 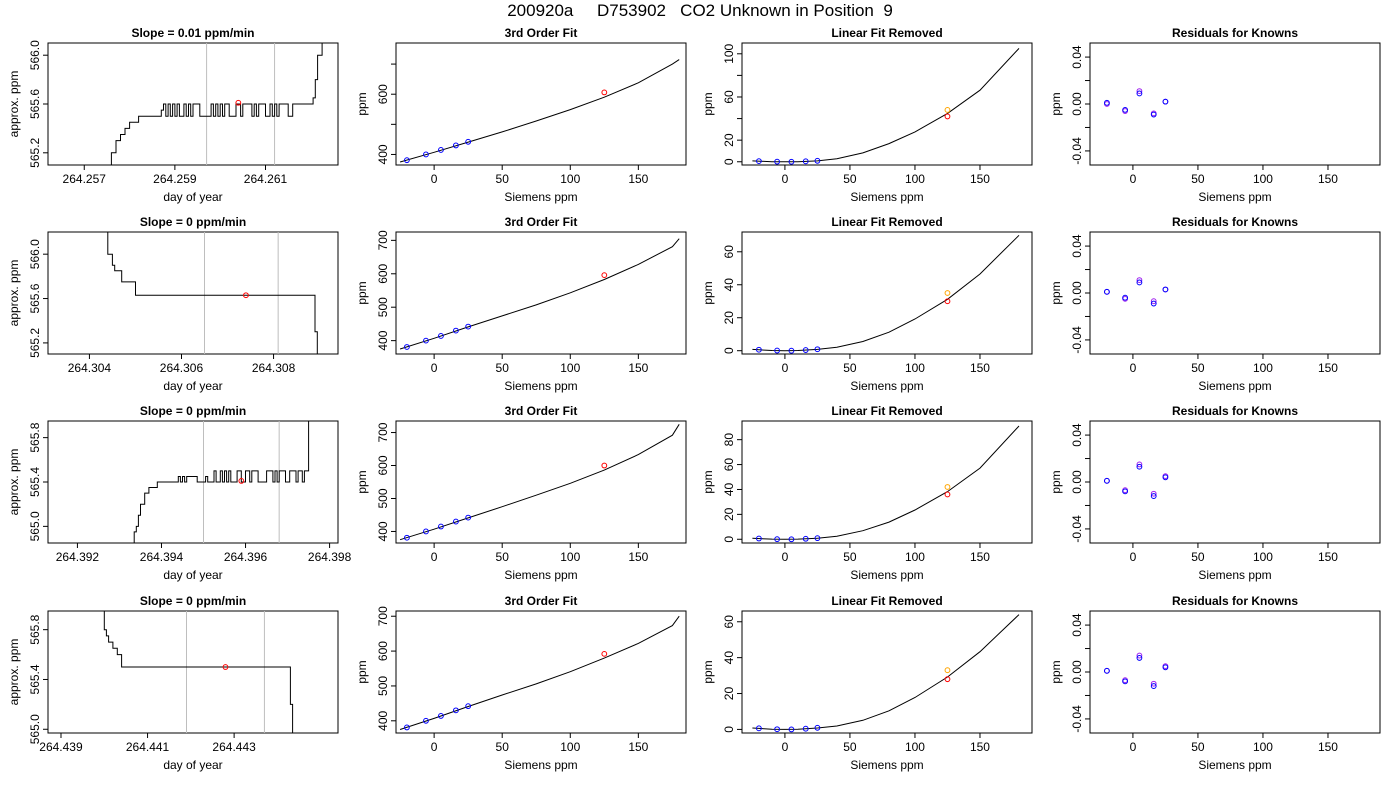 I want to click on x-tick-label: 264.308, so click(x=274, y=368).